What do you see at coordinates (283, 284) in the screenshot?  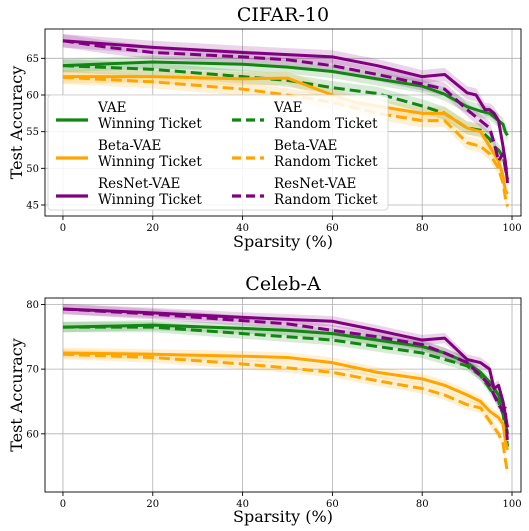 I see `chart-title: Celeb-A` at bounding box center [283, 284].